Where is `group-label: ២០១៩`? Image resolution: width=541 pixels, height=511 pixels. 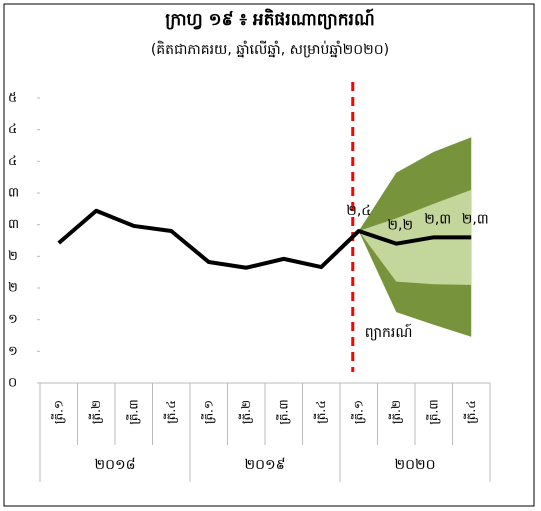 group-label: ២០១៩ is located at coordinates (264, 465).